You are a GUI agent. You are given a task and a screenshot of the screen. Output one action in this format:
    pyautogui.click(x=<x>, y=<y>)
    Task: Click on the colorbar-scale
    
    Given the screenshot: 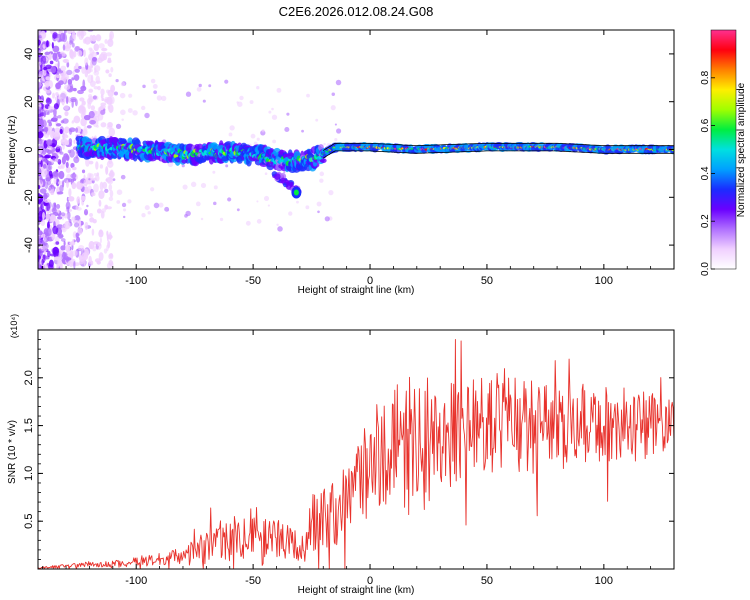 What is the action you would take?
    pyautogui.click(x=723, y=149)
    